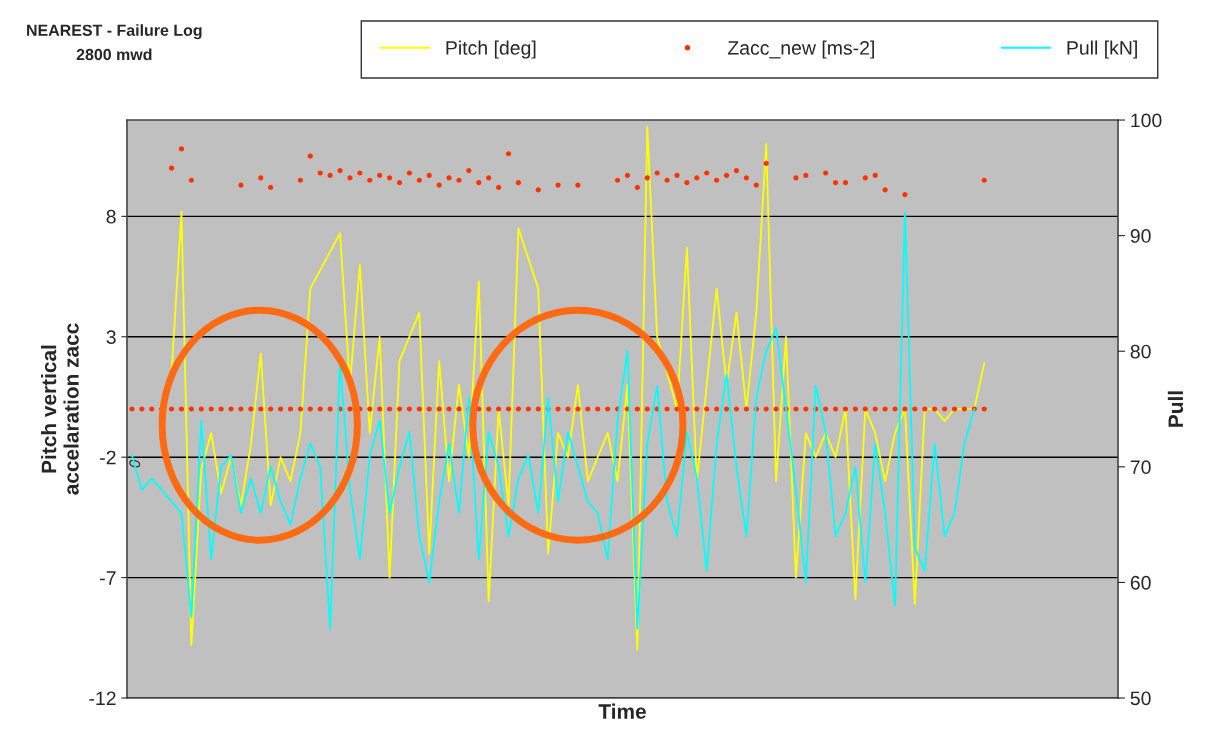  What do you see at coordinates (111, 337) in the screenshot?
I see `y-tick-label: 3` at bounding box center [111, 337].